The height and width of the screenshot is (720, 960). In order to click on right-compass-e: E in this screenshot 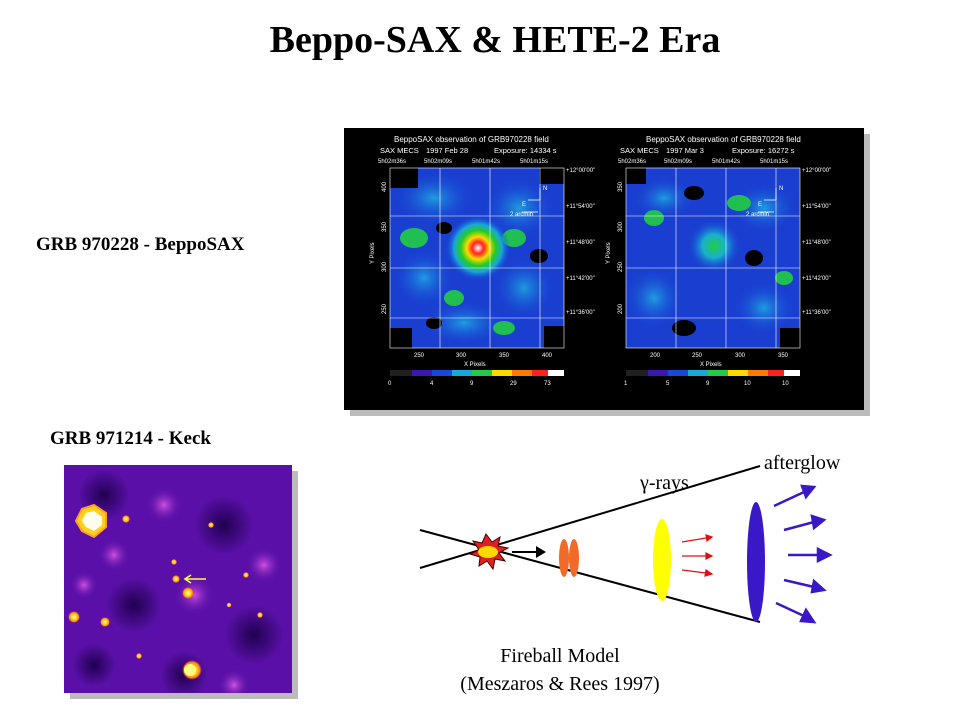, I will do `click(760, 205)`.